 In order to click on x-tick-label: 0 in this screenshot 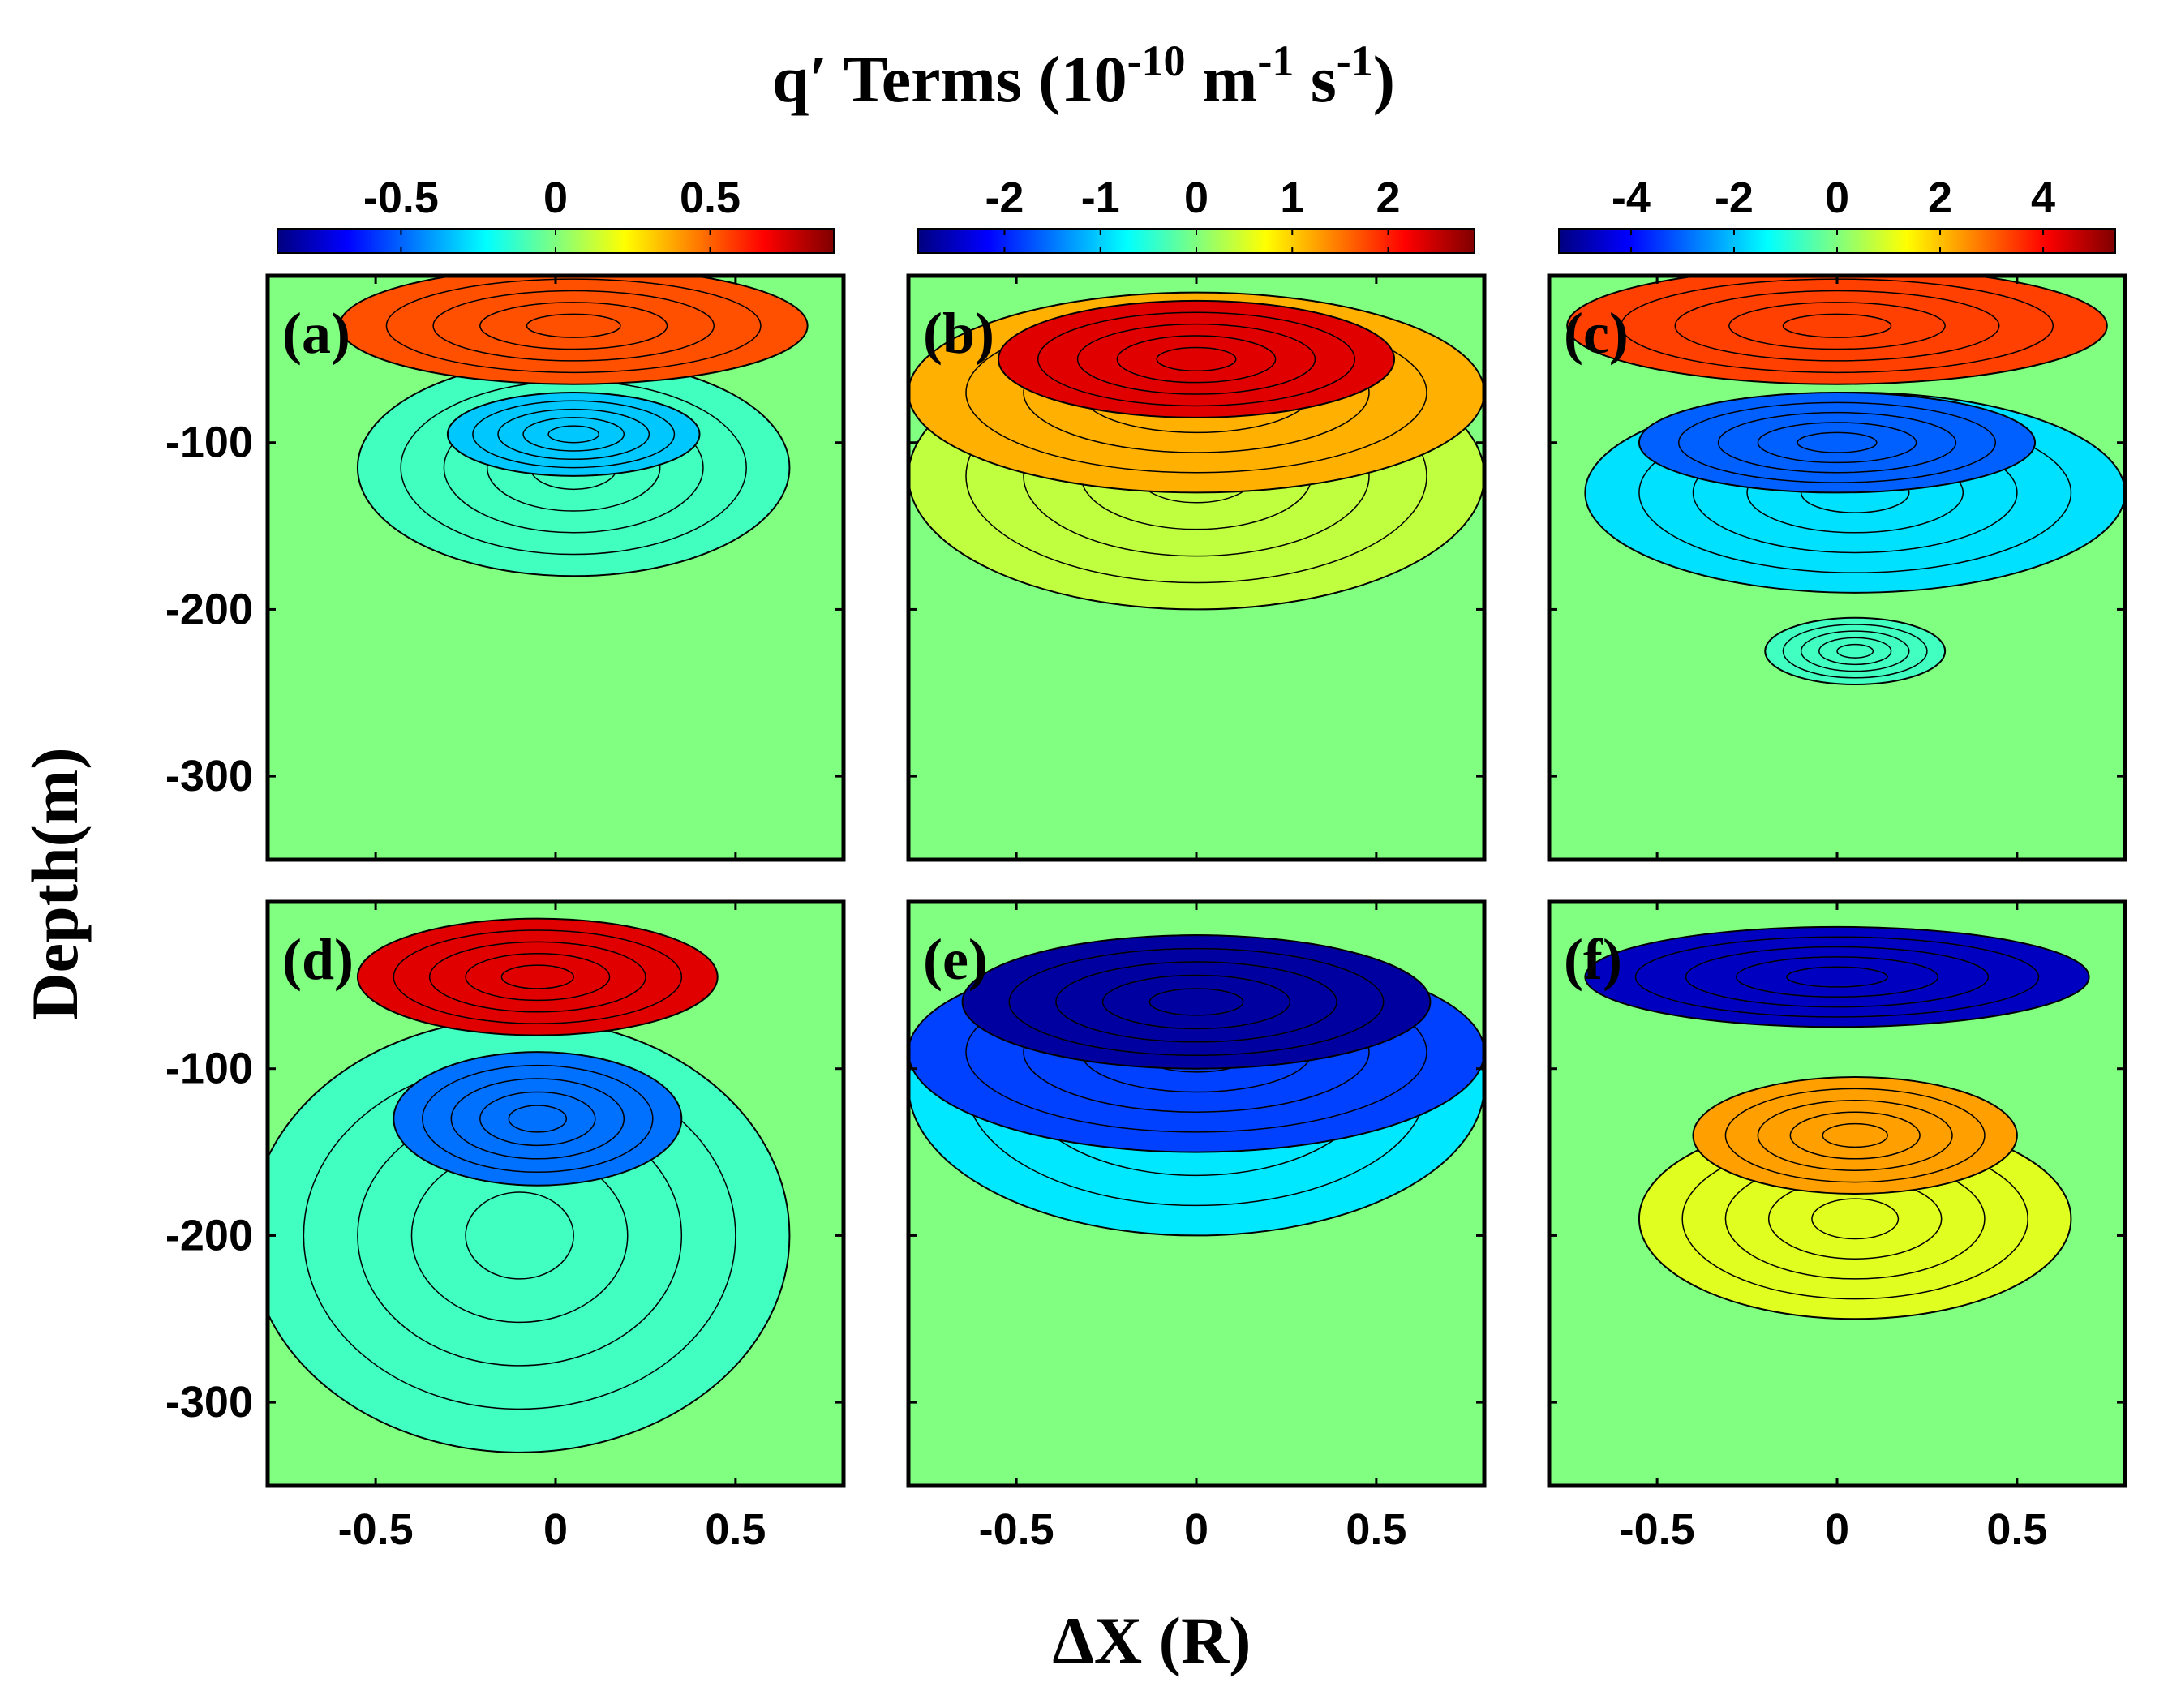, I will do `click(1837, 1529)`.